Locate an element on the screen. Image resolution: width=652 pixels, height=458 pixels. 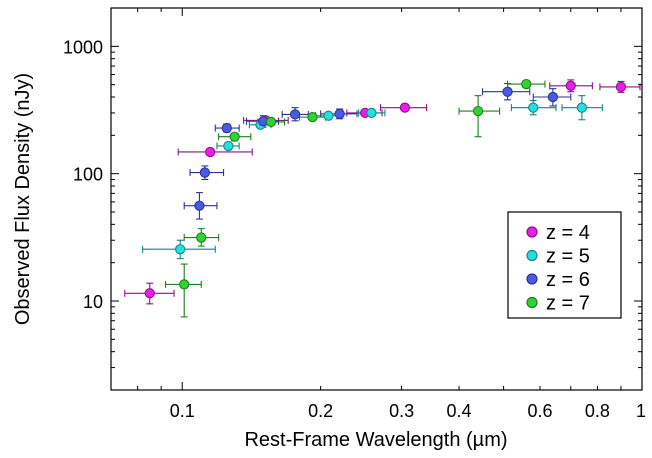
x-tick-labels: 0.1 0.2 0.3 0.4 0.6 0.8 1 is located at coordinates (408, 411).